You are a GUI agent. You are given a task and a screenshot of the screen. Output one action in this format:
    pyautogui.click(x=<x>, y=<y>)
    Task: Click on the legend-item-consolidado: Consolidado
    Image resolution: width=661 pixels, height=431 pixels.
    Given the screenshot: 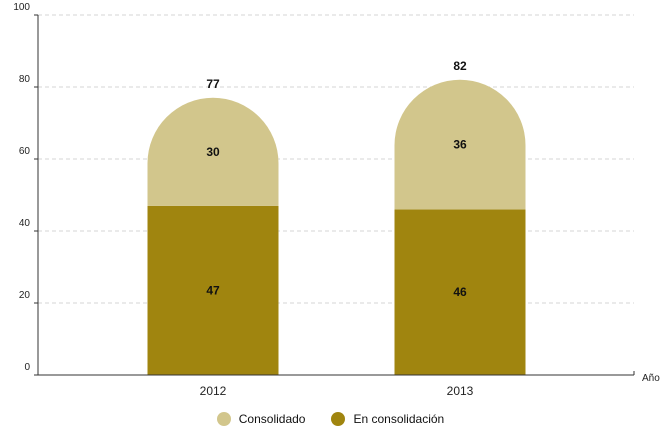 What is the action you would take?
    pyautogui.click(x=261, y=419)
    